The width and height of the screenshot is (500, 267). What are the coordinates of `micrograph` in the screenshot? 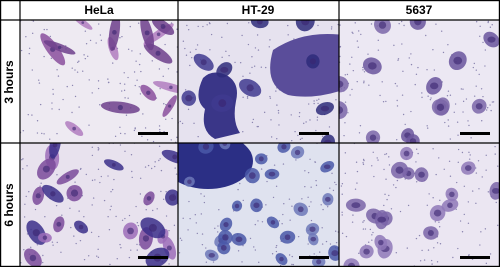 It's located at (419, 205).